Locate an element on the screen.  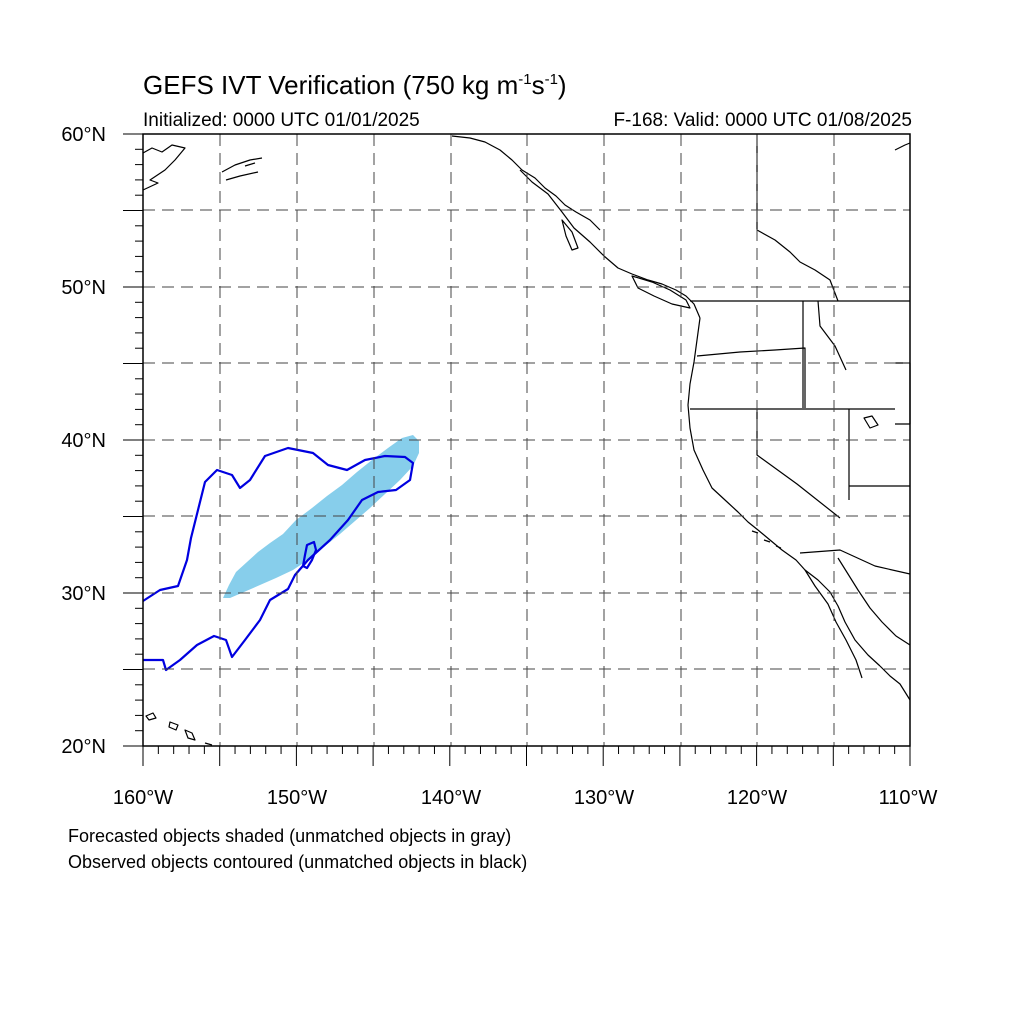
alaska-coast is located at coordinates (164, 167).